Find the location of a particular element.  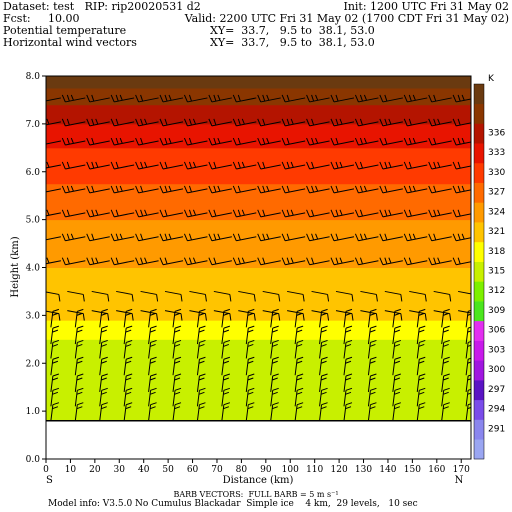

colorbar-frame is located at coordinates (479, 271).